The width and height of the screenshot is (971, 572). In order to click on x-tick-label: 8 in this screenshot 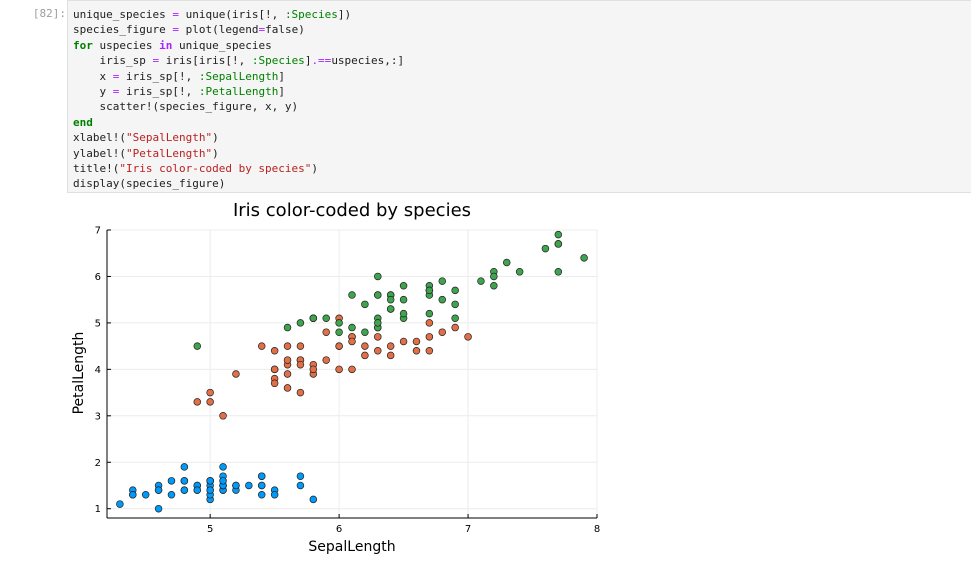, I will do `click(597, 529)`.